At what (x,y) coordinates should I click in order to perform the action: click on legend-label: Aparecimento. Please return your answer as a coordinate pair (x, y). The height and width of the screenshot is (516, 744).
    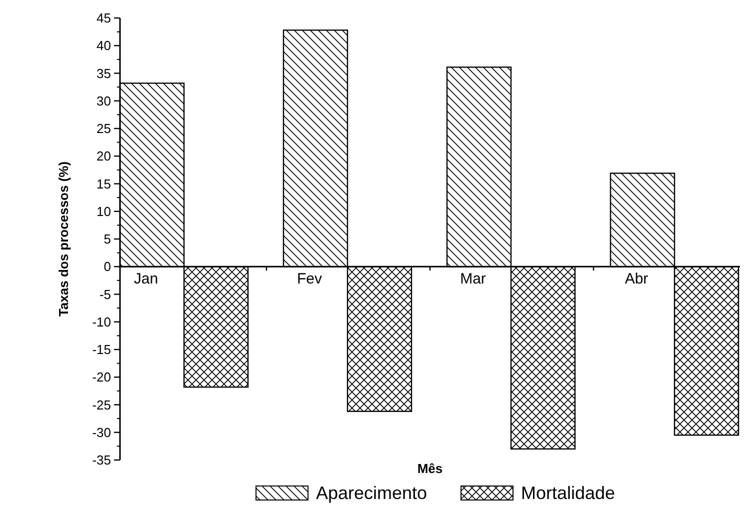
    Looking at the image, I should click on (372, 493).